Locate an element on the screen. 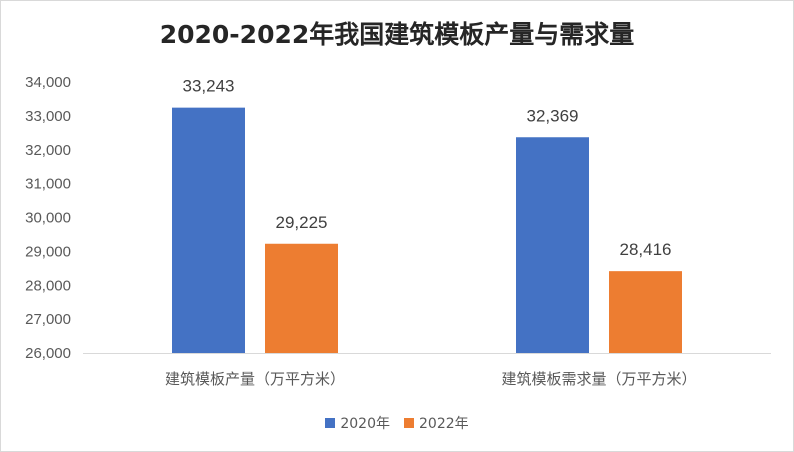 This screenshot has width=794, height=452. x-category-label: 建筑模板产量（万平方米） is located at coordinates (255, 379).